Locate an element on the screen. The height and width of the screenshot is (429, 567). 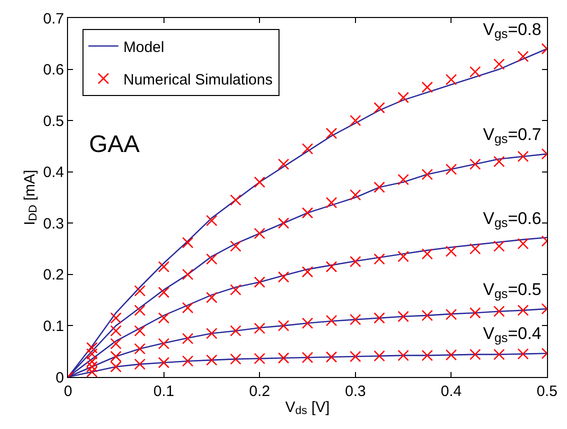
y-tick-label: 0.3 is located at coordinates (53, 223).